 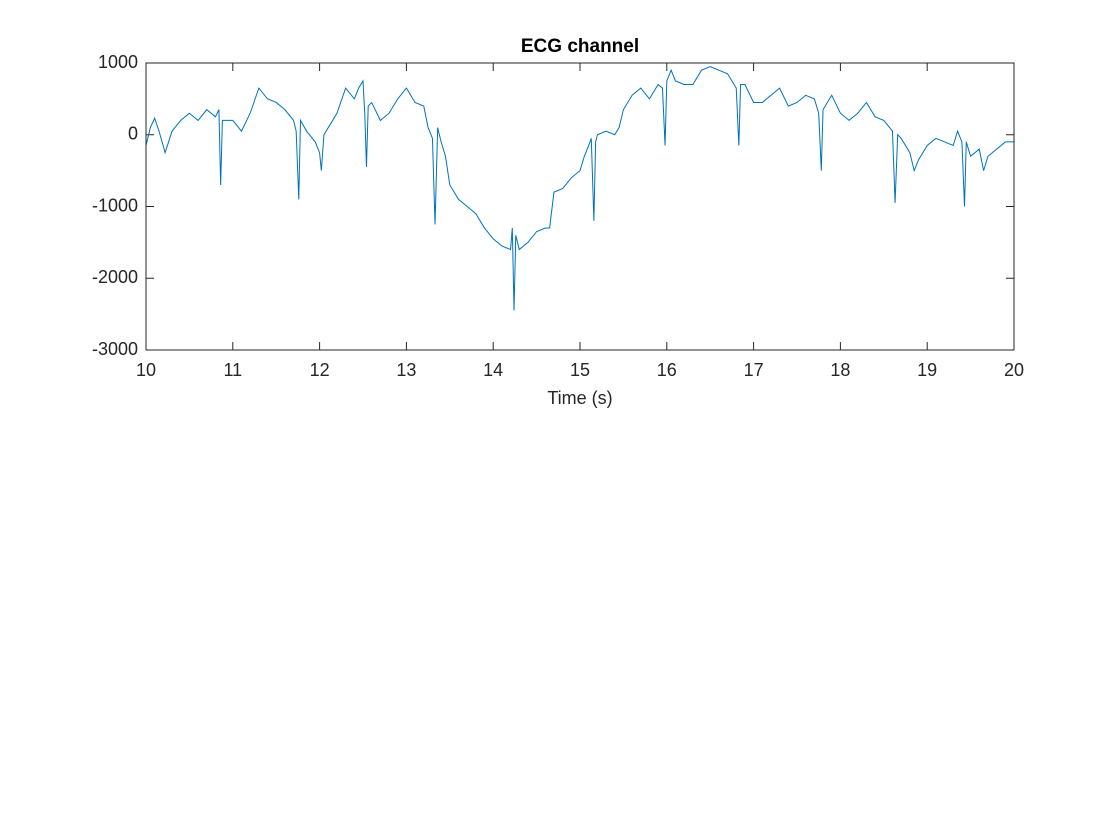 What do you see at coordinates (115, 205) in the screenshot?
I see `y-tick-label: -1000` at bounding box center [115, 205].